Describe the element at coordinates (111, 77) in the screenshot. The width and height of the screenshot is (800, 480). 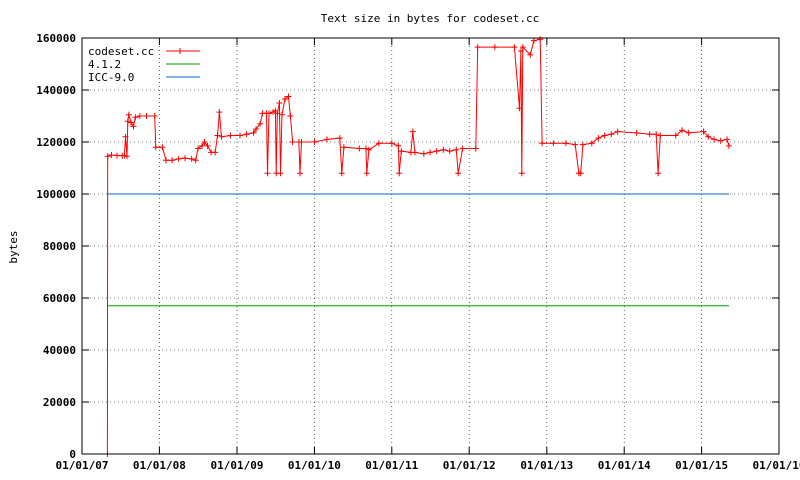
I see `legend-label: ICC-9.0` at that location.